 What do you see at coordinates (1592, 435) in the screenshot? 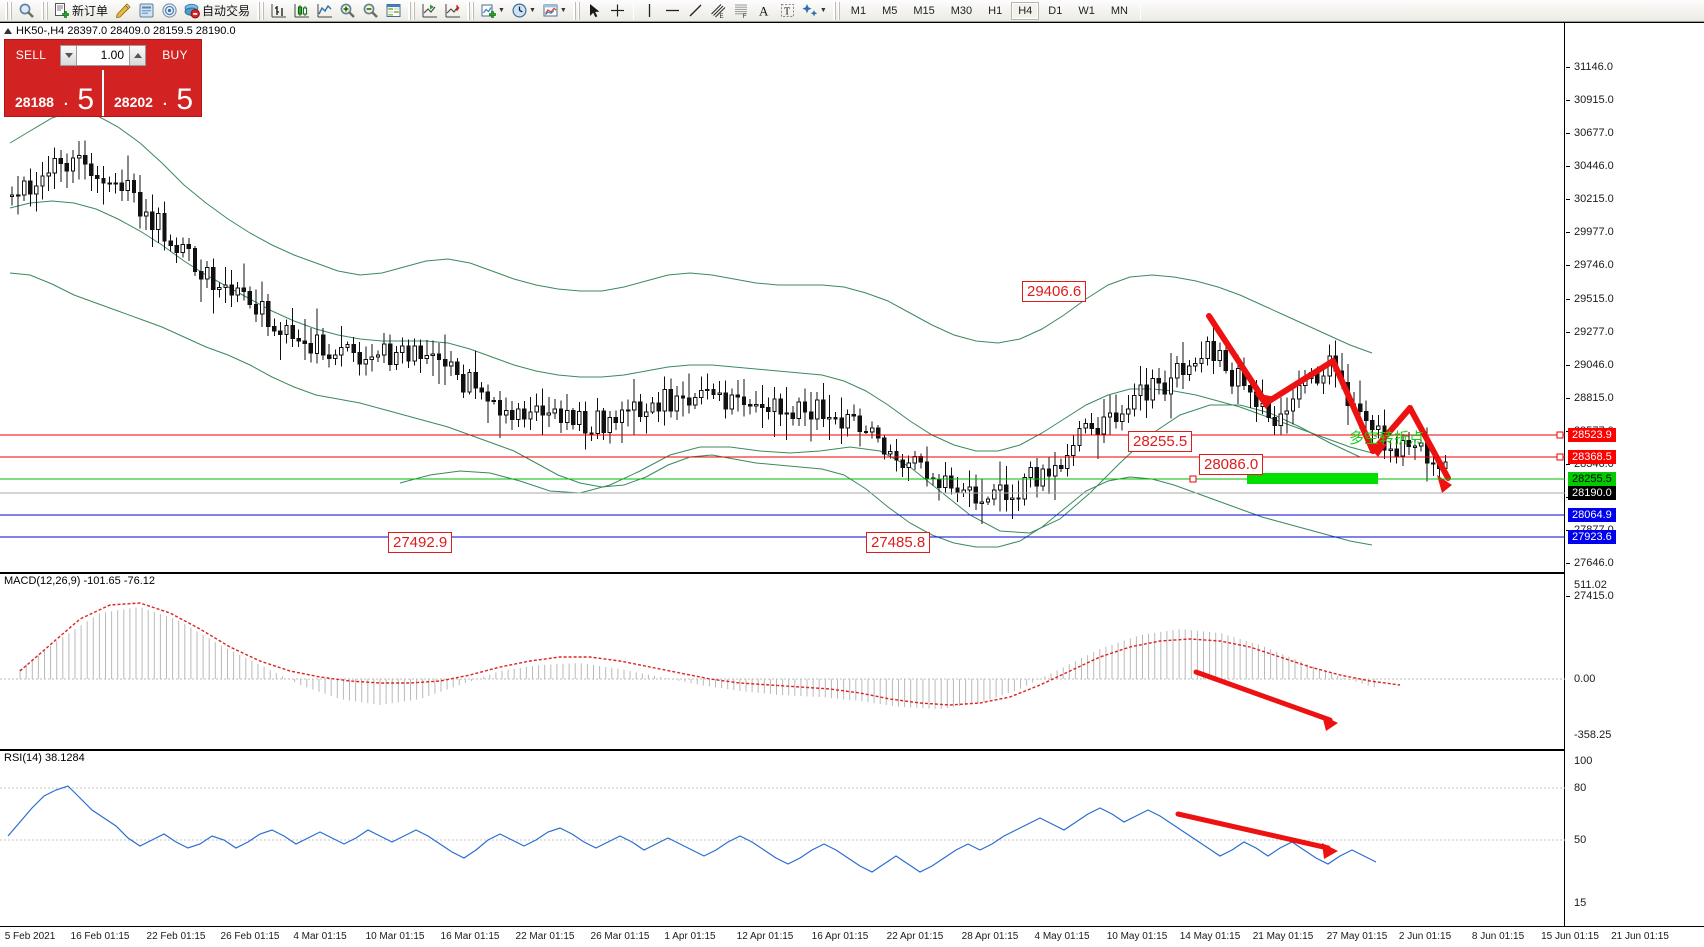
I see `price-badge-resistance-upper: 28523.9` at bounding box center [1592, 435].